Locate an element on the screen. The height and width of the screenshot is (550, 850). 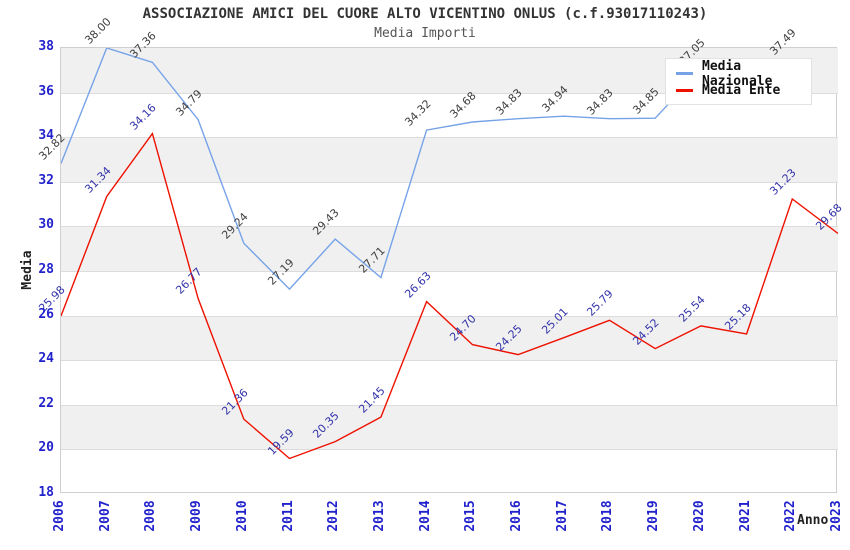
x-tick-label: 2012 is located at coordinates (334, 516).